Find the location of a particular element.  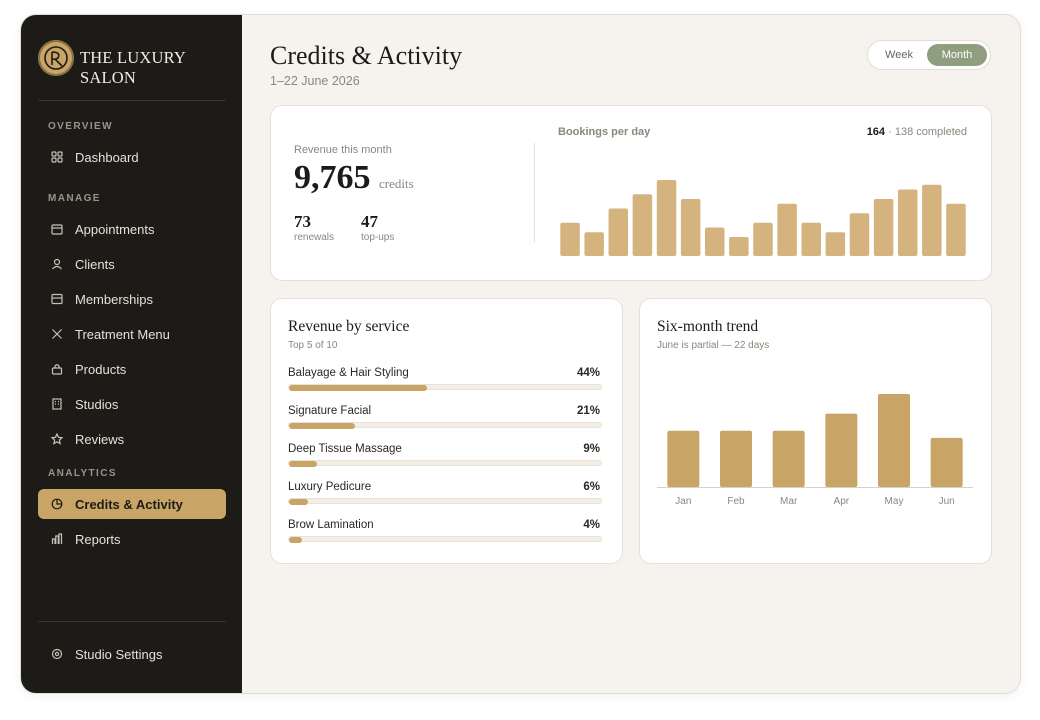

total-value: 164 is located at coordinates (876, 132).